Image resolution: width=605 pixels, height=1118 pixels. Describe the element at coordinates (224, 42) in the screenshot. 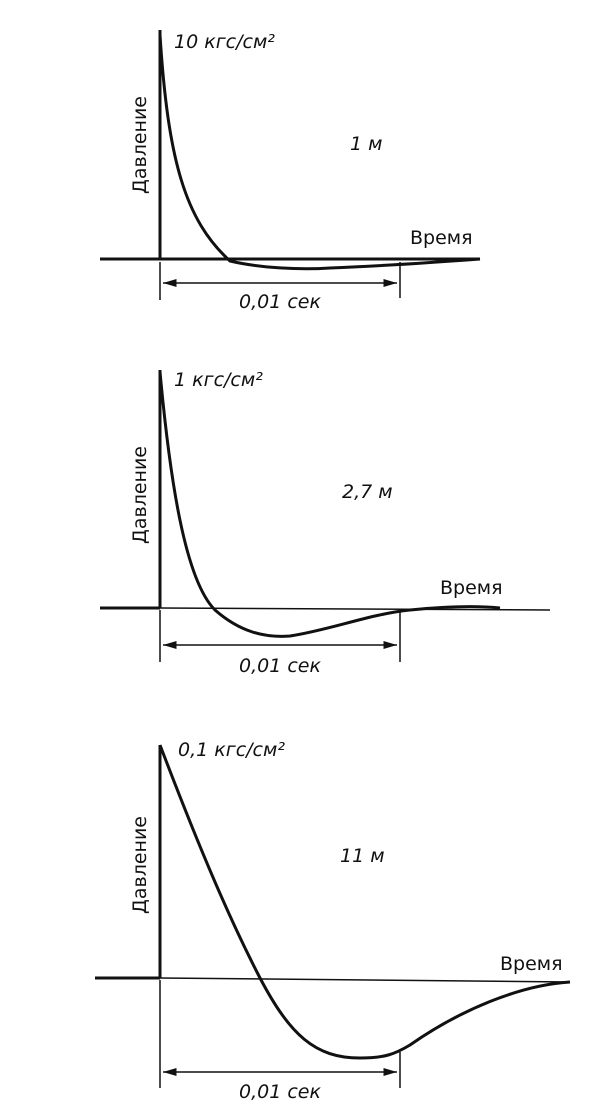

I see `pressure-label: 10 кгс/см²` at that location.